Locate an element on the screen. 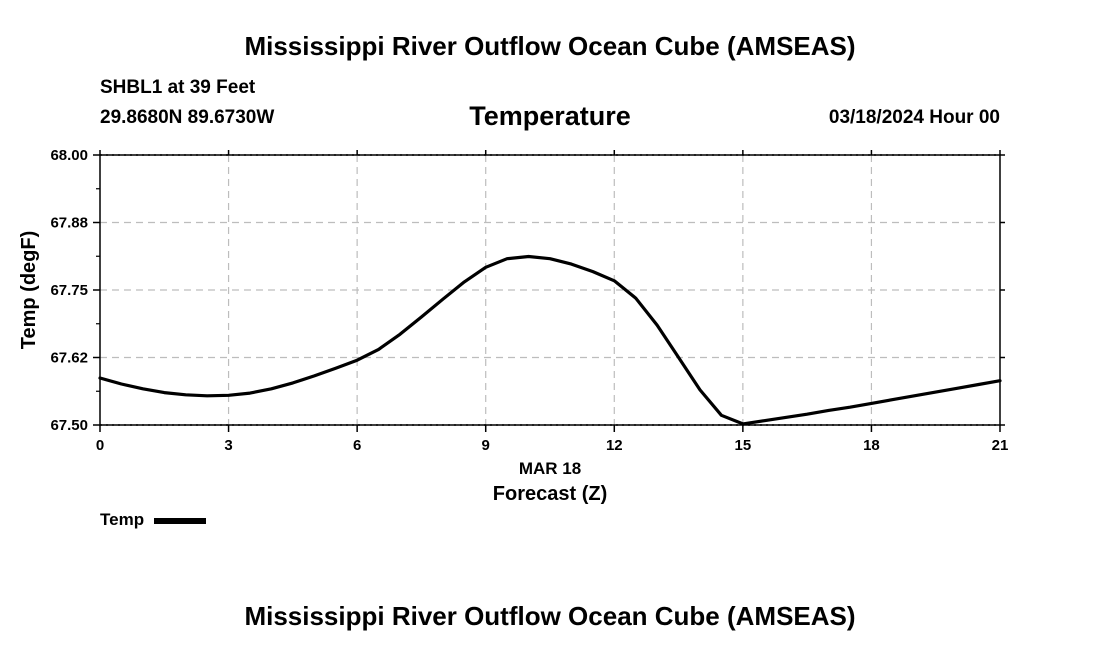 The height and width of the screenshot is (650, 1100). y-tick-label: 67.62 is located at coordinates (69, 358).